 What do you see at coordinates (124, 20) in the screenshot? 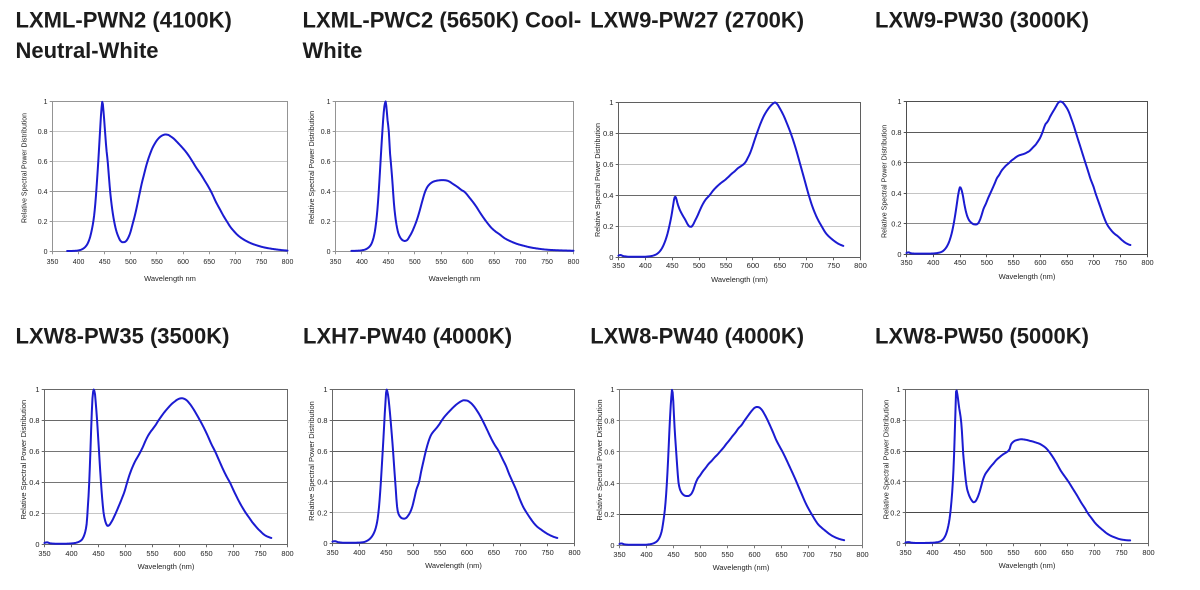
I see `svg-text: LXML-PWN2 (4100K)` at bounding box center [124, 20].